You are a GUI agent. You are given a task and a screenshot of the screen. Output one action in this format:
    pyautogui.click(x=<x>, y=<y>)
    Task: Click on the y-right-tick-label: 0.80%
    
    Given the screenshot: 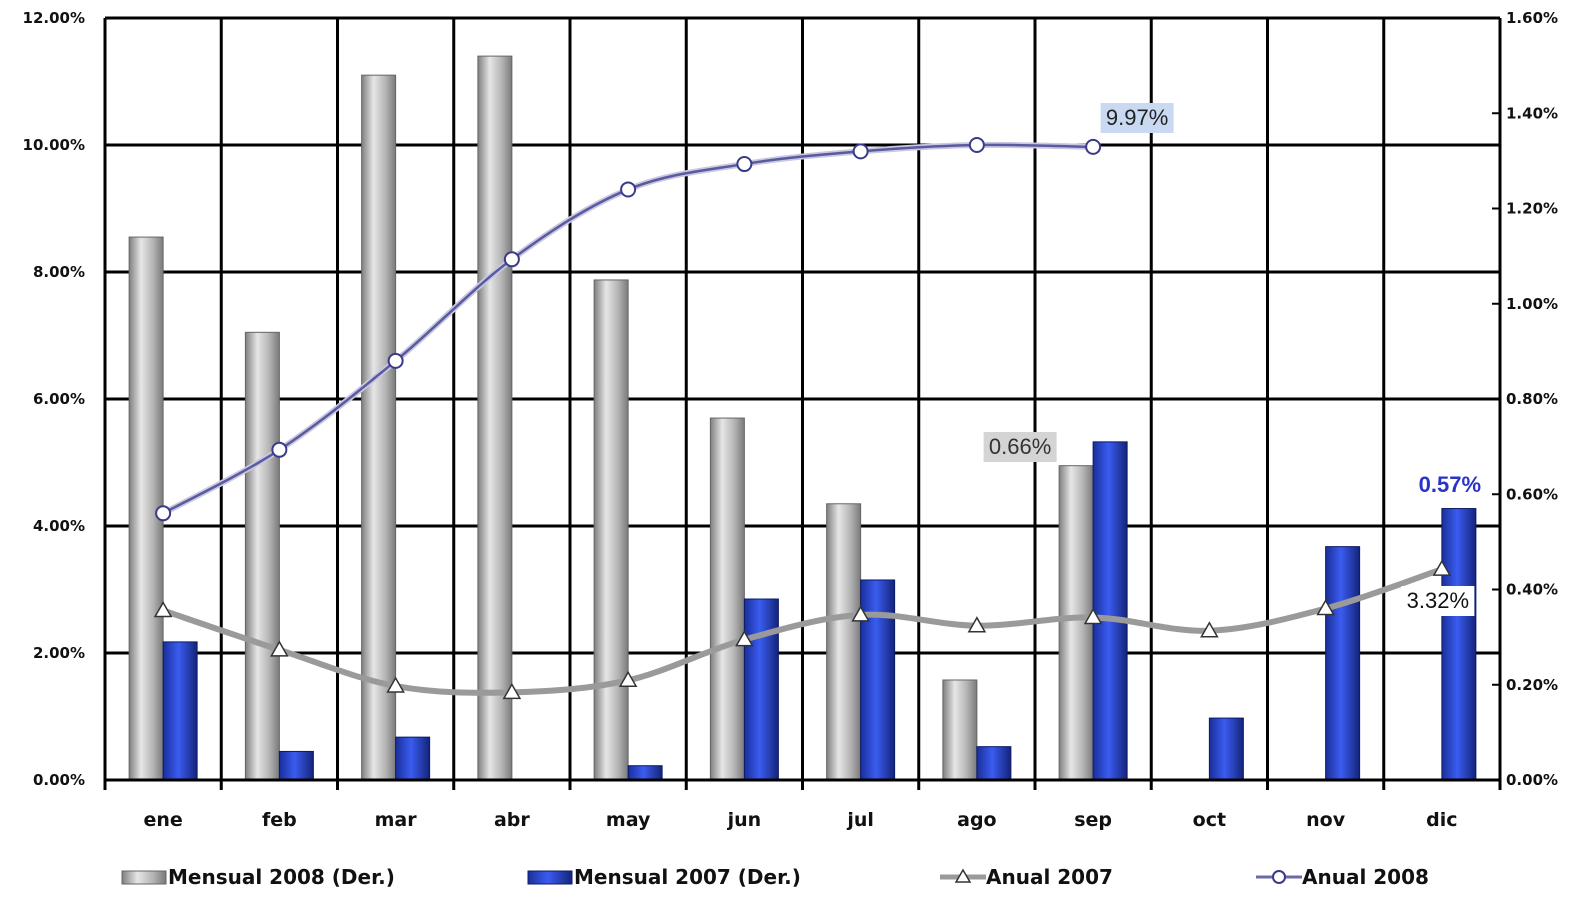 What is the action you would take?
    pyautogui.click(x=1532, y=399)
    